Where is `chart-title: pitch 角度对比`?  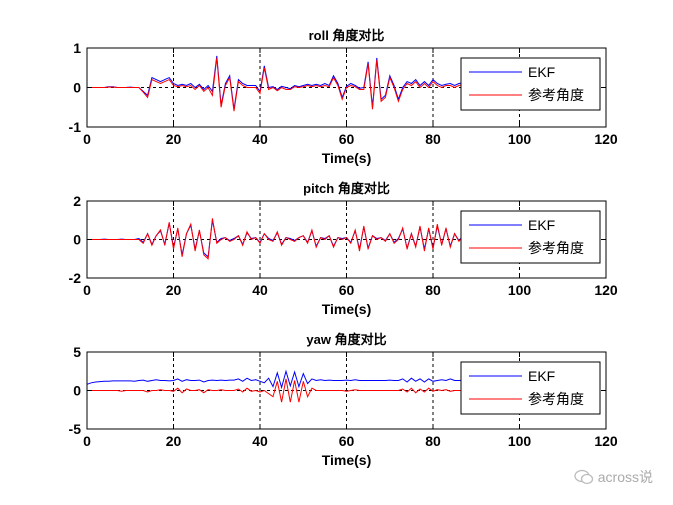
chart-title: pitch 角度对比 is located at coordinates (346, 188).